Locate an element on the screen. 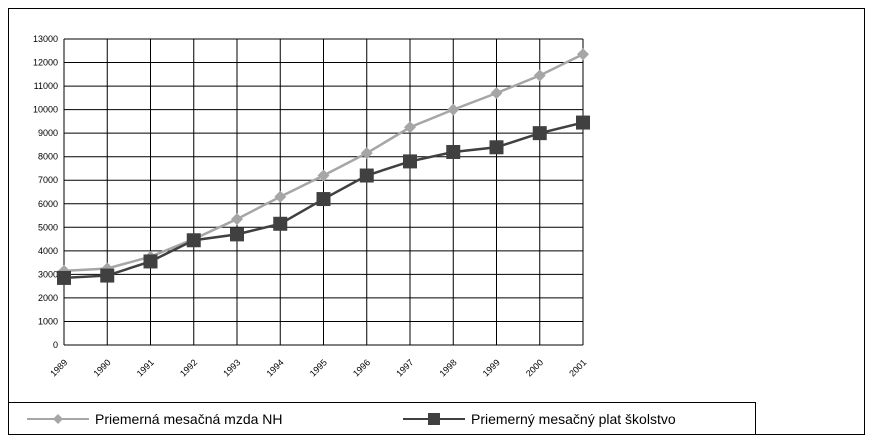 This screenshot has width=874, height=445. x-tick-label: 1992 is located at coordinates (188, 367).